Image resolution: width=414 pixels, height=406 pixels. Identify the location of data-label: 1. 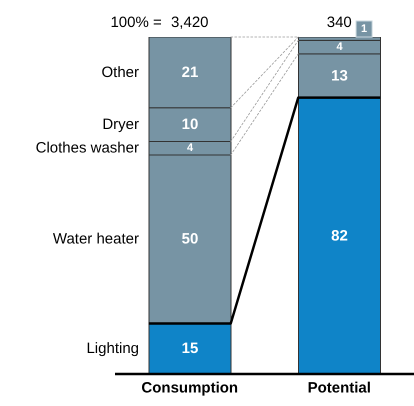
(364, 29).